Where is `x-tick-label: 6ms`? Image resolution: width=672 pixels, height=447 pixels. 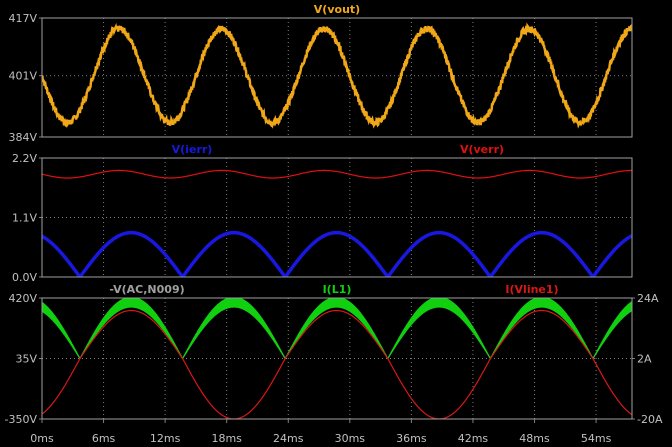 x-tick-label: 6ms is located at coordinates (104, 438).